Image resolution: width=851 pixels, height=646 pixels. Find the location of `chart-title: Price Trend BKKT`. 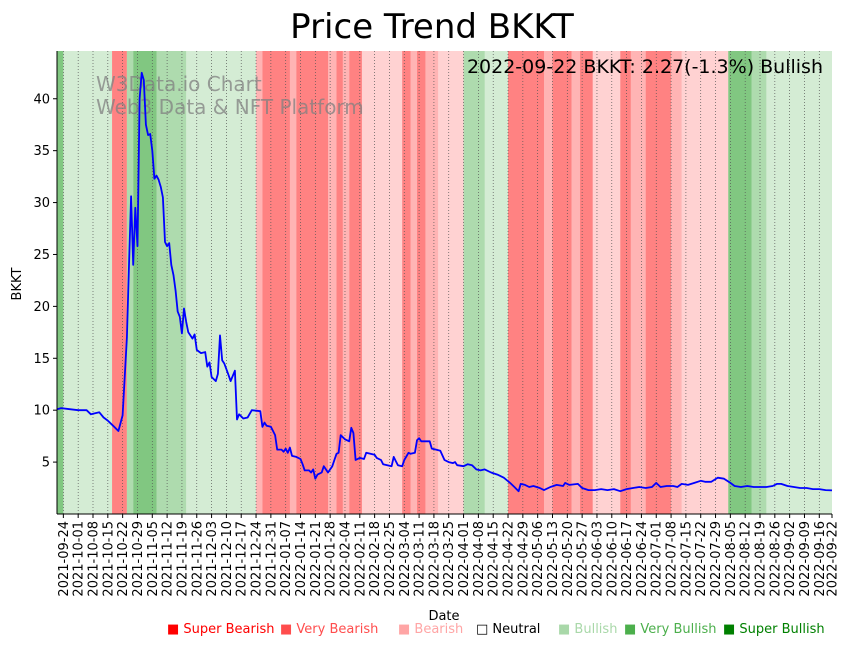

chart-title: Price Trend BKKT is located at coordinates (432, 27).